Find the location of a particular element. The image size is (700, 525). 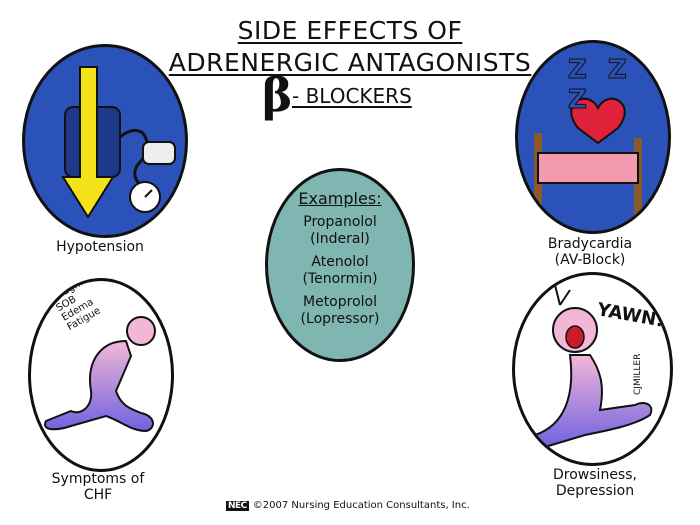

drowsiness-caption-line1: Drowsiness, is located at coordinates (595, 475).